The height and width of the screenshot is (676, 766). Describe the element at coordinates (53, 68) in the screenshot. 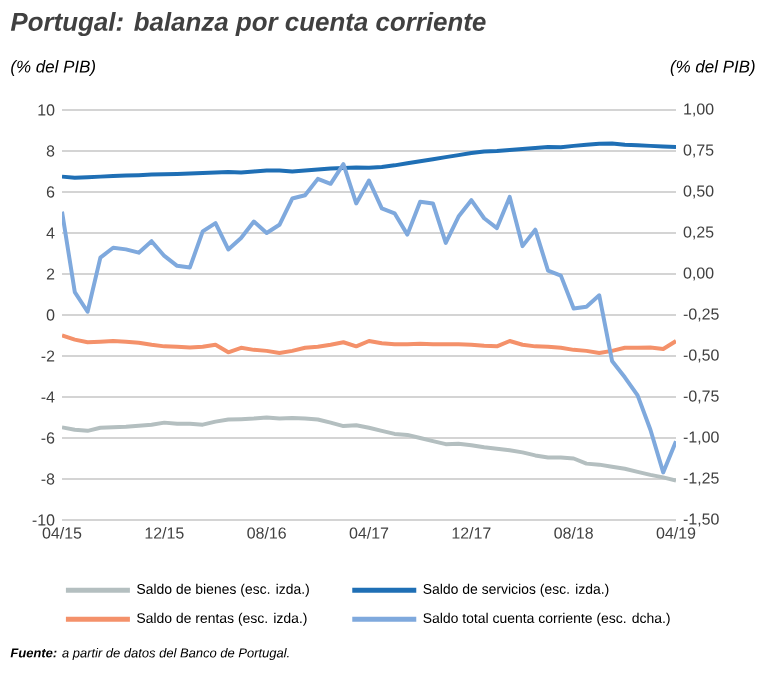

I see `y-axis-title: (% del PIB)` at that location.